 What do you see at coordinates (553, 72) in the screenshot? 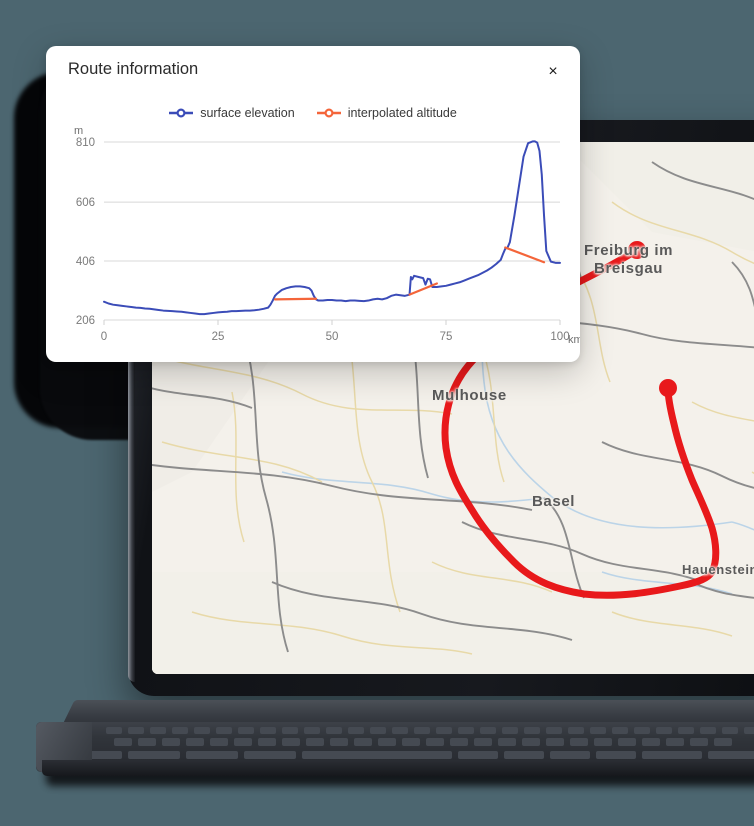
I see `close-icon: ×` at bounding box center [553, 72].